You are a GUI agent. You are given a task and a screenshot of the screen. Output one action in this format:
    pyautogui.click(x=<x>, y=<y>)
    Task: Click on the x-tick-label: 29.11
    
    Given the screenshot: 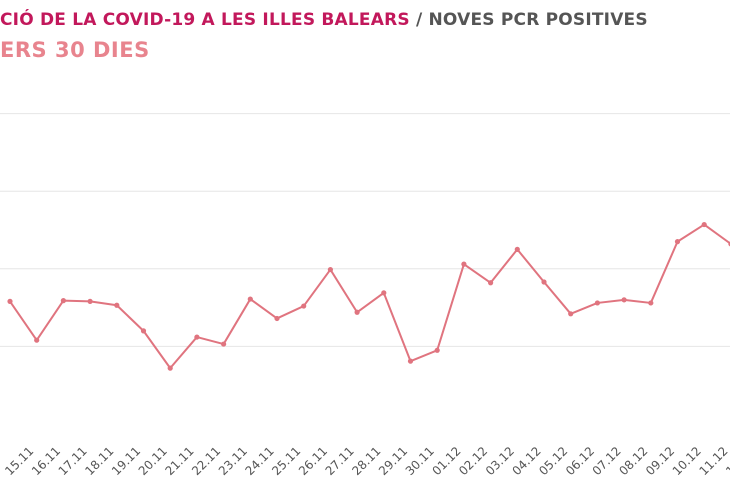 What is the action you would take?
    pyautogui.click(x=393, y=461)
    